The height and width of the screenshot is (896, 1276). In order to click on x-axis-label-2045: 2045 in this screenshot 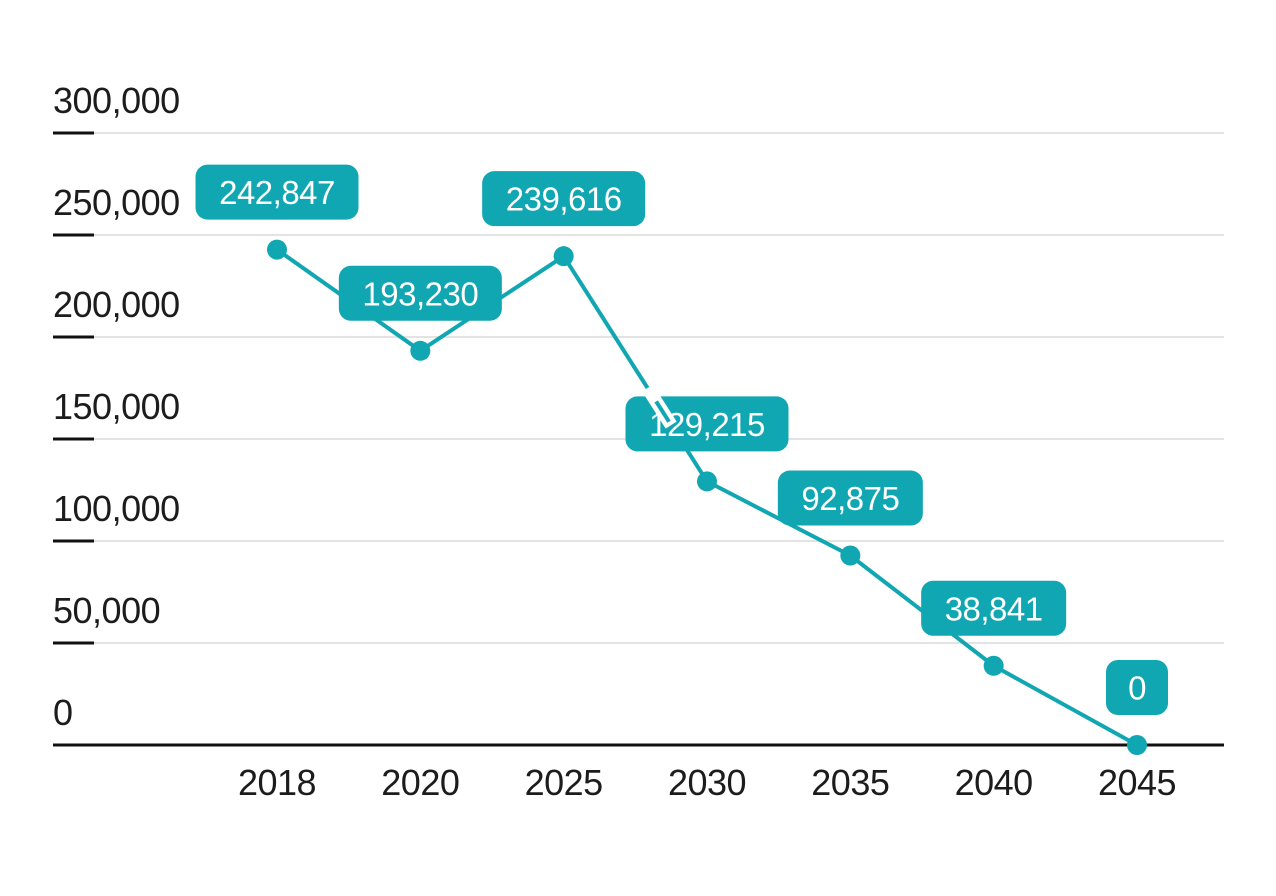, I will do `click(1137, 782)`.